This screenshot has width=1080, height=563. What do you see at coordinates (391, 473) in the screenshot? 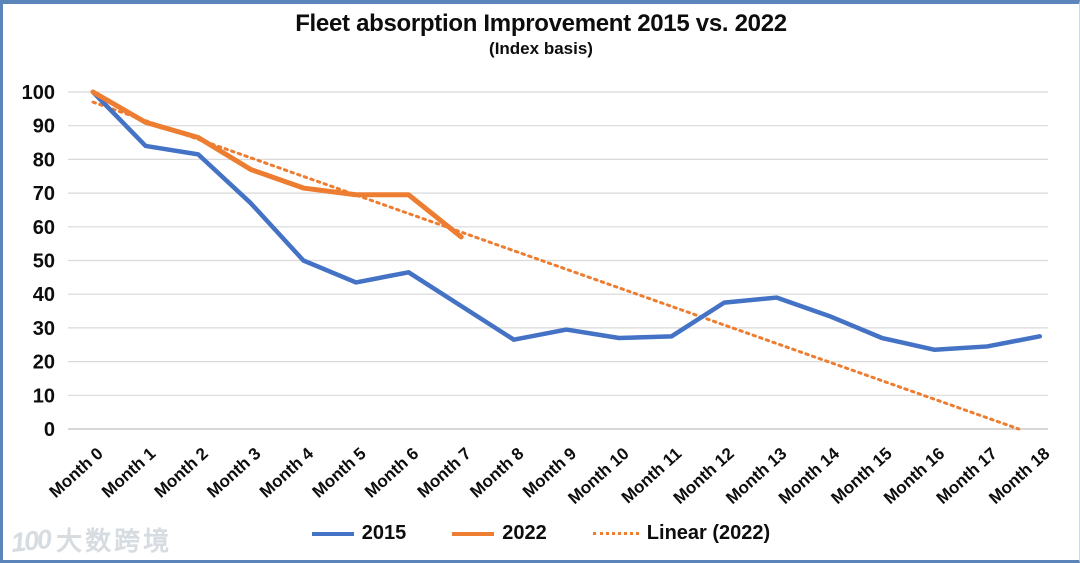
I see `x-tick-label: Month 6` at bounding box center [391, 473].